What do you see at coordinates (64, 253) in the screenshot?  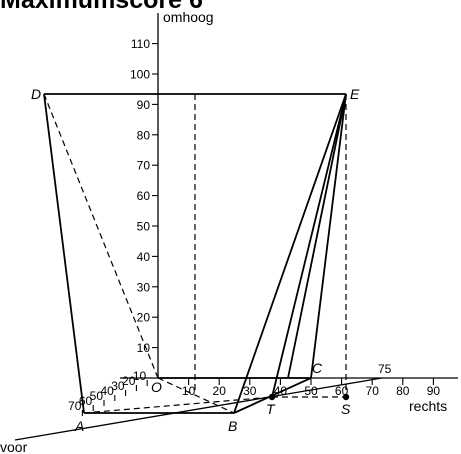 I see `line-D-A` at bounding box center [64, 253].